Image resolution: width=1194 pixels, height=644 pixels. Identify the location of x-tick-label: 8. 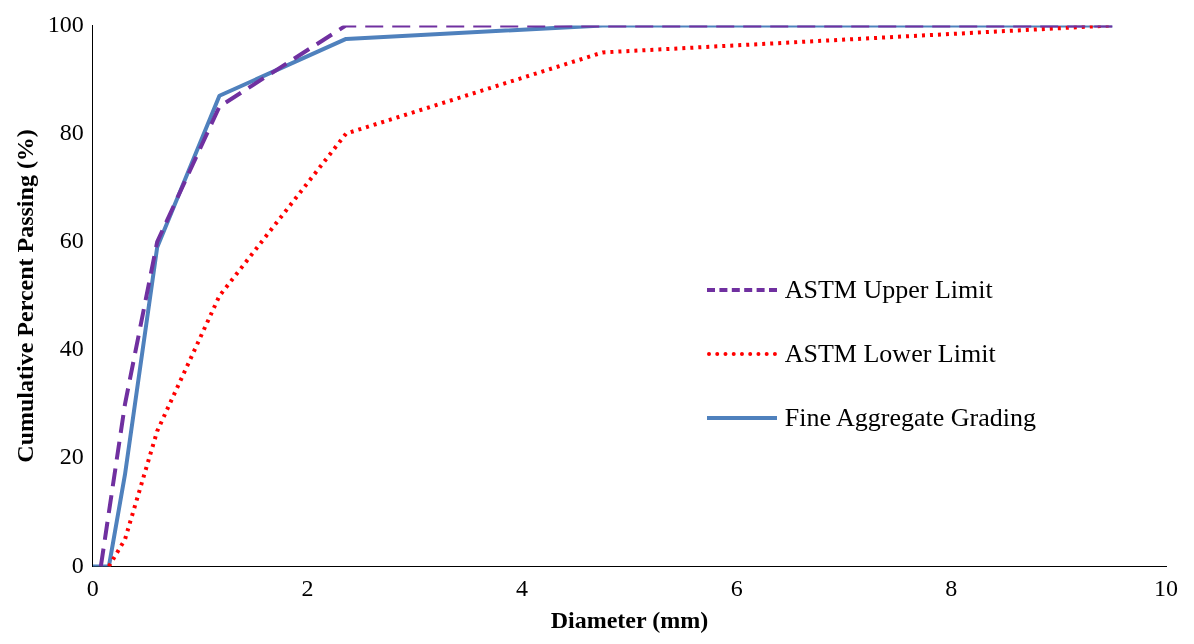
(951, 588).